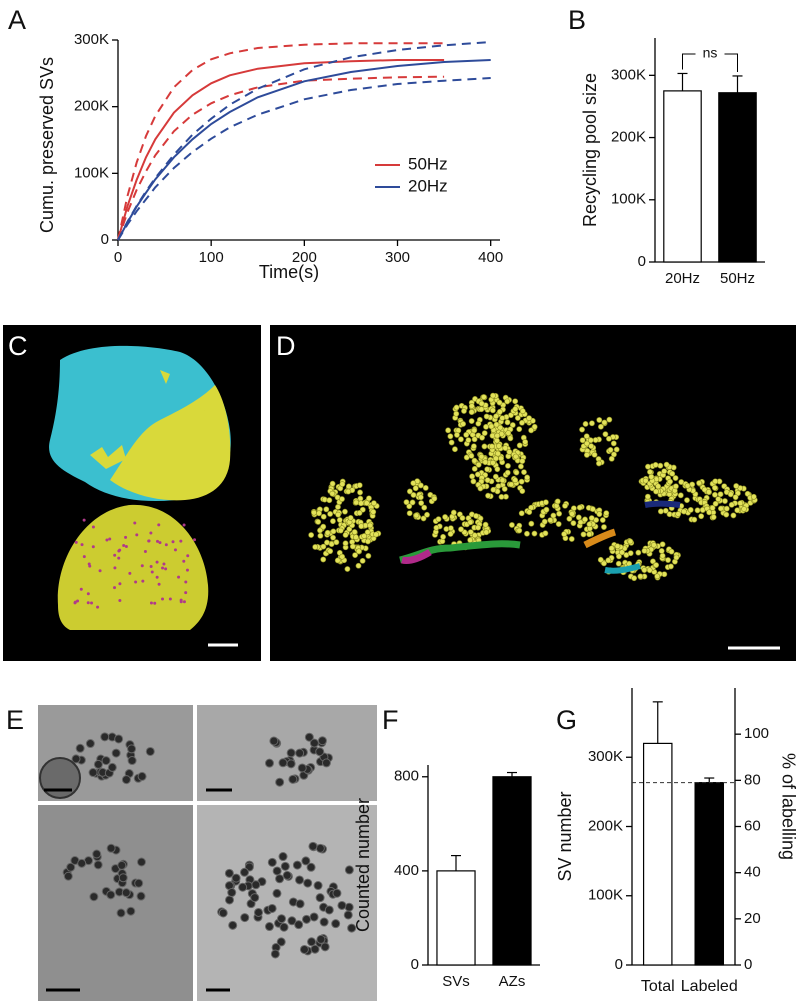 This screenshot has height=1004, width=799. Describe the element at coordinates (752, 918) in the screenshot. I see `y2-tick-label: 20` at that location.